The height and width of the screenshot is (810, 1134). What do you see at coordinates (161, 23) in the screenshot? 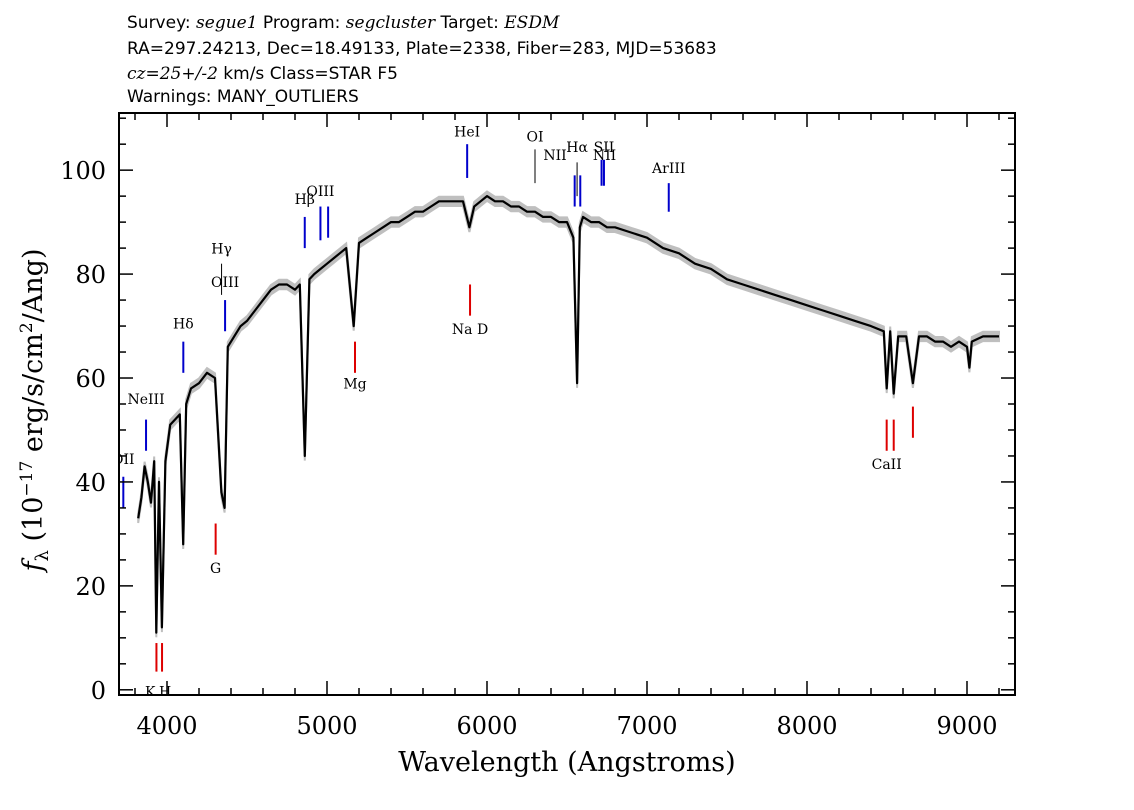
I see `header-line1-part-0: Survey:` at bounding box center [161, 23].